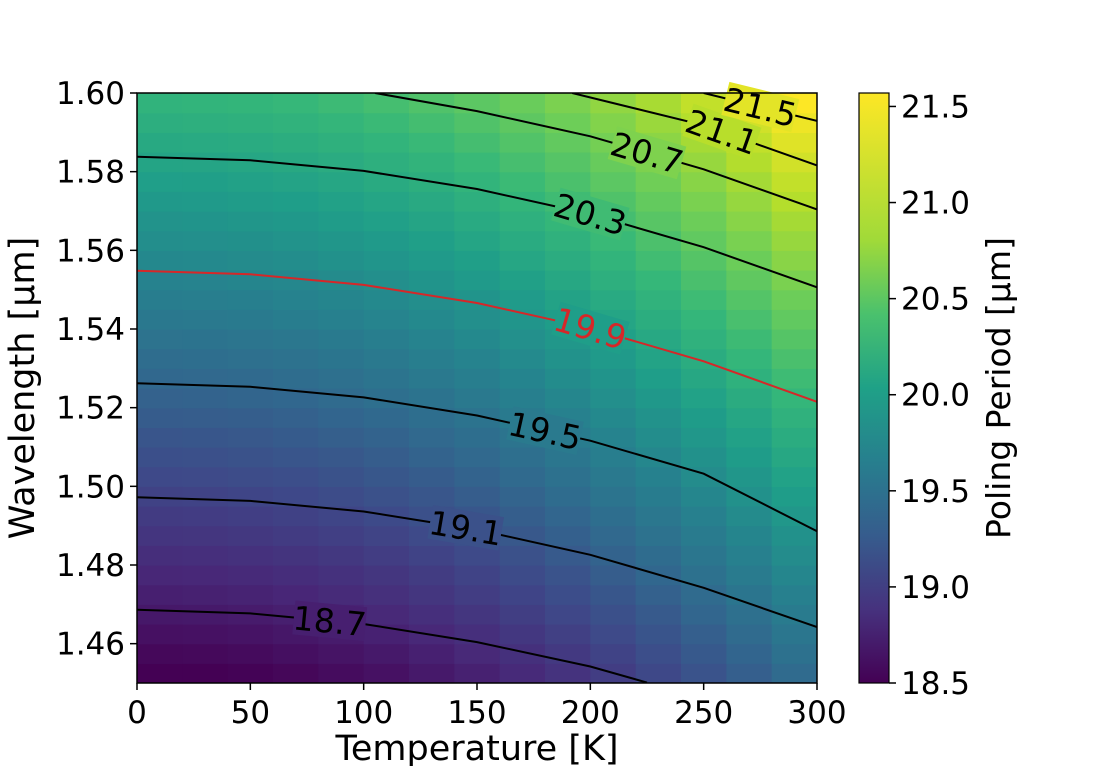  Describe the element at coordinates (90, 330) in the screenshot. I see `y-tick-label: 1.54` at that location.